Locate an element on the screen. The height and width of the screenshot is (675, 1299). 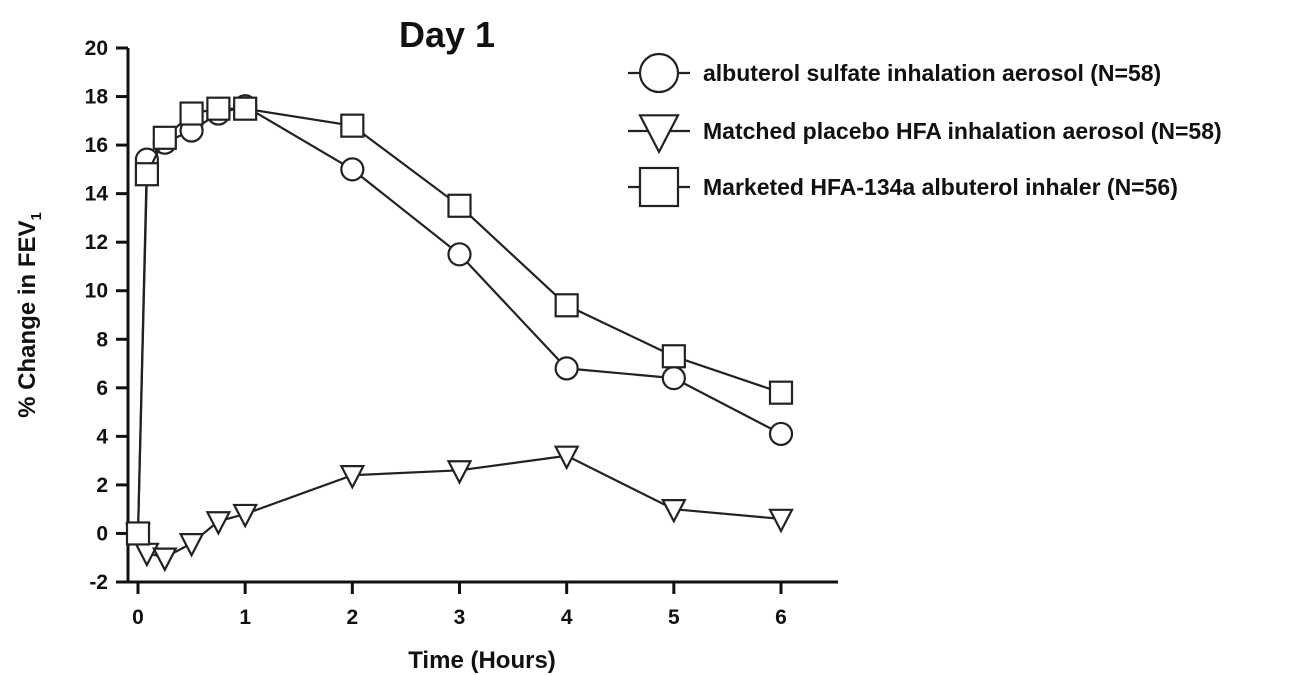
x-axis-label: Time (Hours) is located at coordinates (482, 660).